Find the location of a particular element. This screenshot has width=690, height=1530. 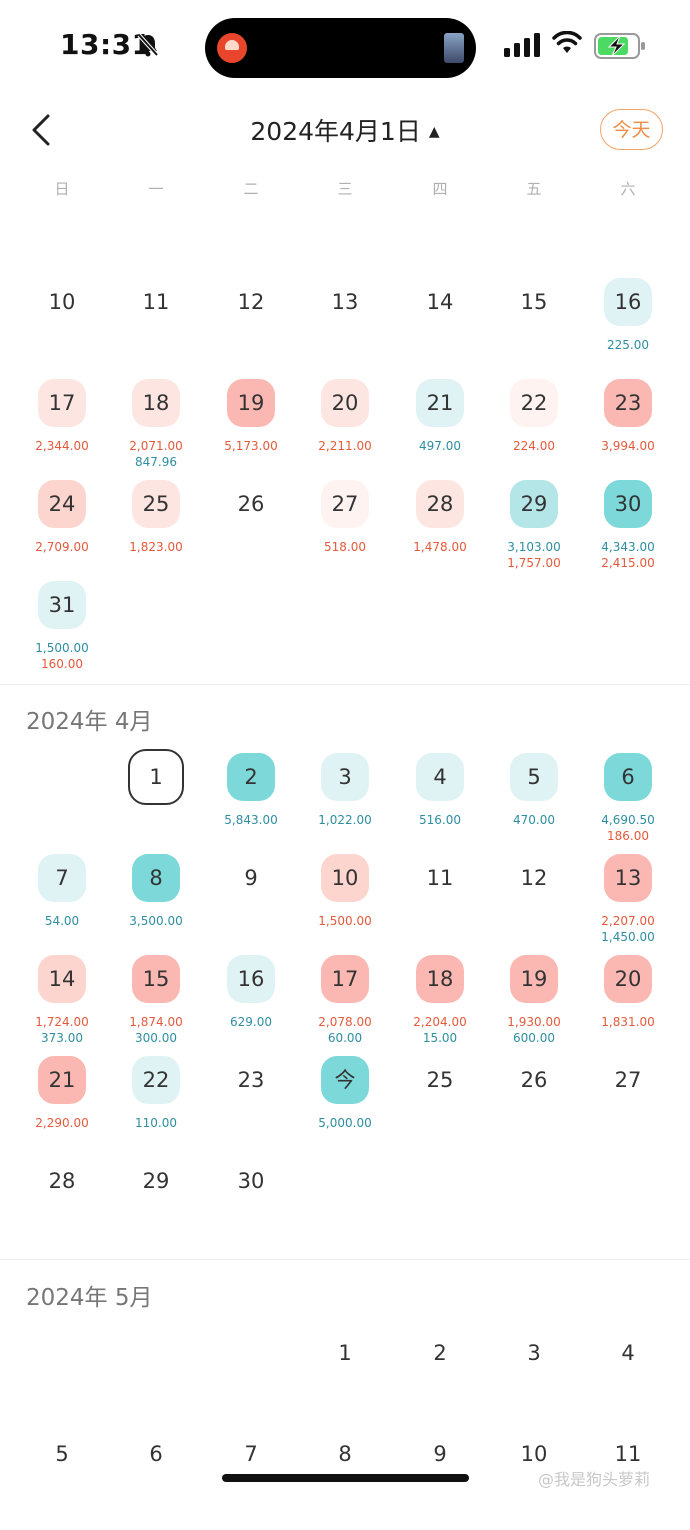

day-cell: 13 is located at coordinates (345, 328).